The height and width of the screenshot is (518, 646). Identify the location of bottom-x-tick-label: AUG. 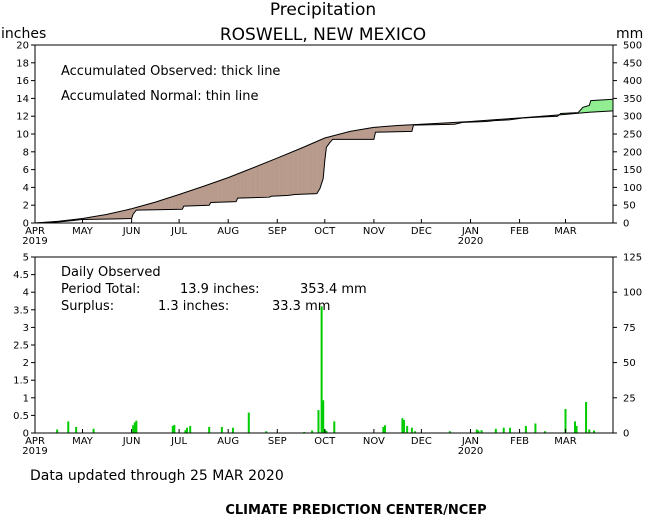
(228, 441).